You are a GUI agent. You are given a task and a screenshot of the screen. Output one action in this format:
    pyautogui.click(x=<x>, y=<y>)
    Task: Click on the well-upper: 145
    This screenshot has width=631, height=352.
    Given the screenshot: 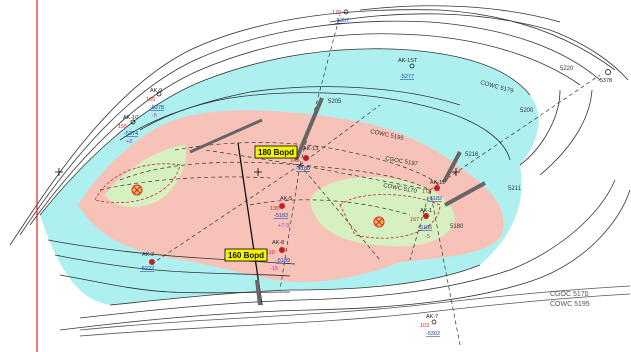 What is the action you would take?
    pyautogui.click(x=294, y=161)
    